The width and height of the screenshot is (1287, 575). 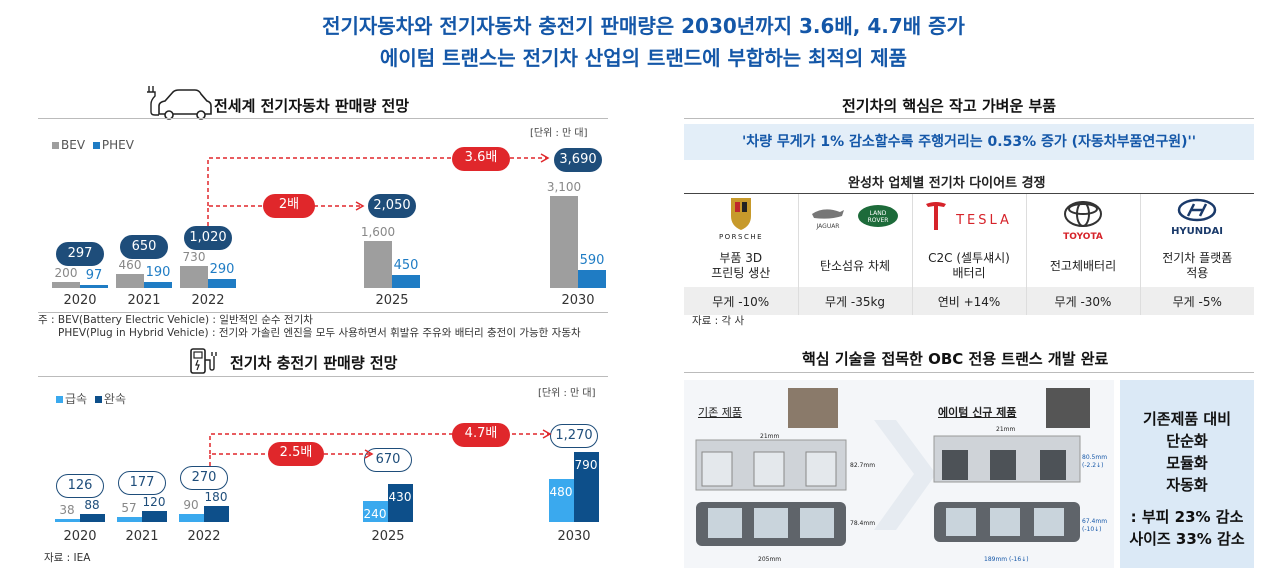 I want to click on total-pill: 297, so click(x=80, y=254).